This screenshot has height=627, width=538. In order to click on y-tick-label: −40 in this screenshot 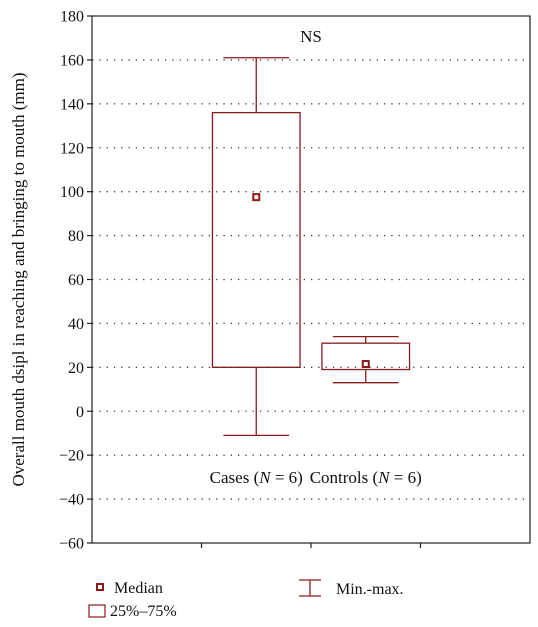, I will do `click(71, 500)`.